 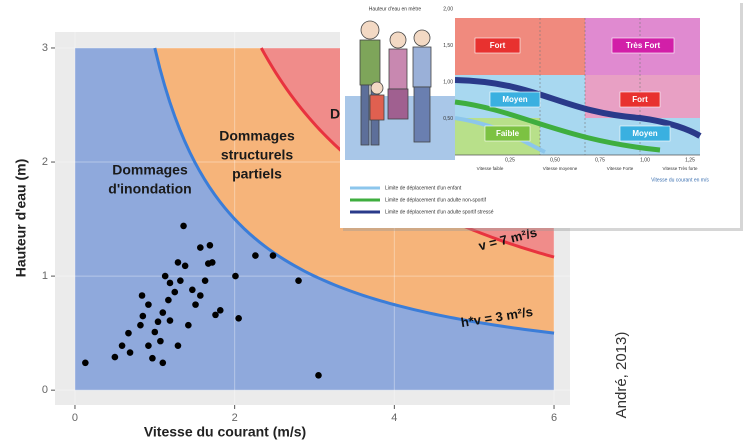 I want to click on inset-x-tick-label: 0,75, so click(x=600, y=160).